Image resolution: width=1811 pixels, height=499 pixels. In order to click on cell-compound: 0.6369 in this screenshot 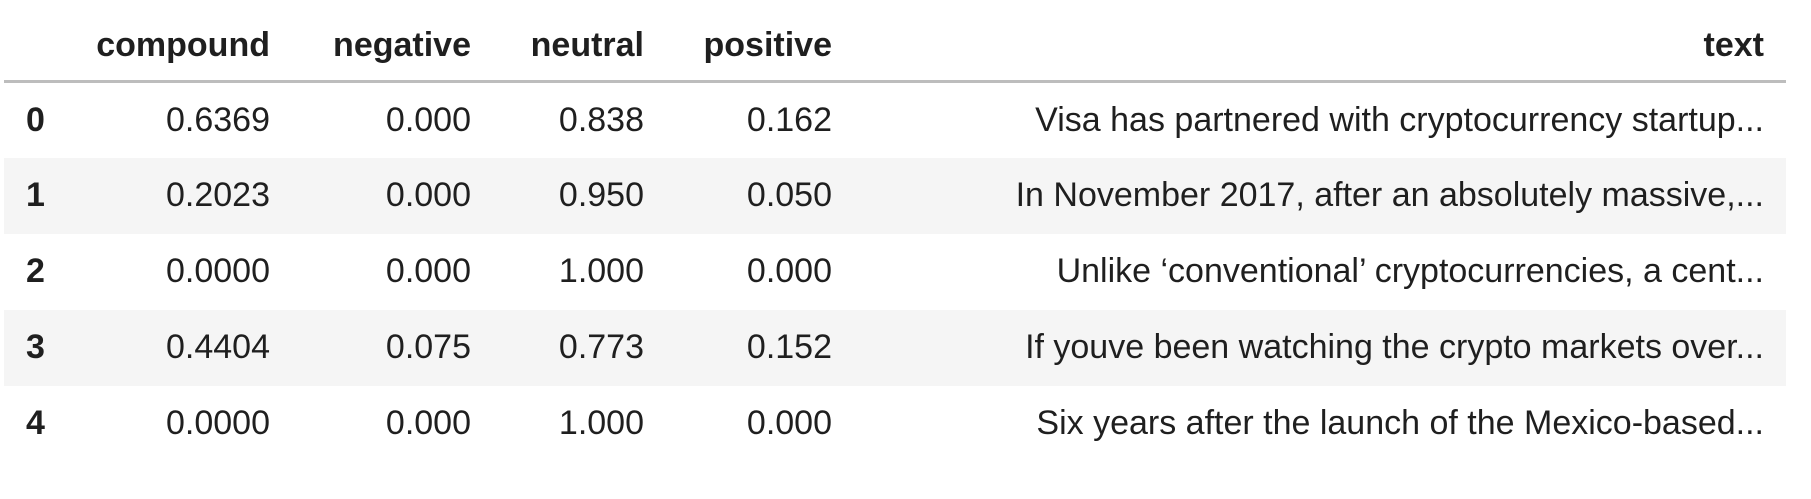, I will do `click(218, 119)`.